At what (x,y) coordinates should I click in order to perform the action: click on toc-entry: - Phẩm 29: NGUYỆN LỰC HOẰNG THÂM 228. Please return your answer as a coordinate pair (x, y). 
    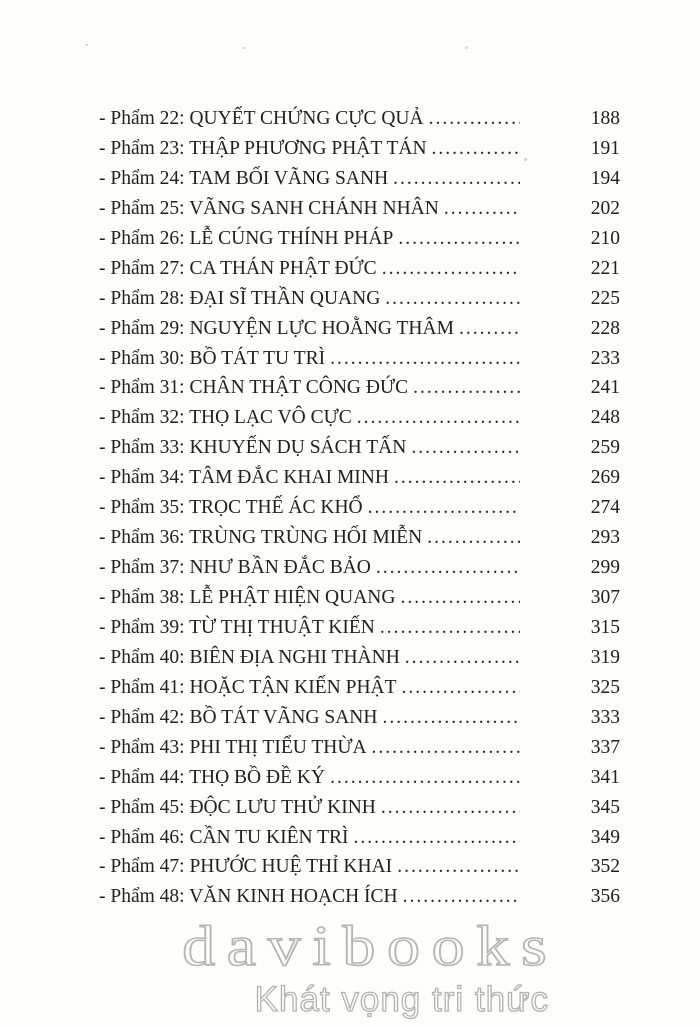
    Looking at the image, I should click on (359, 329).